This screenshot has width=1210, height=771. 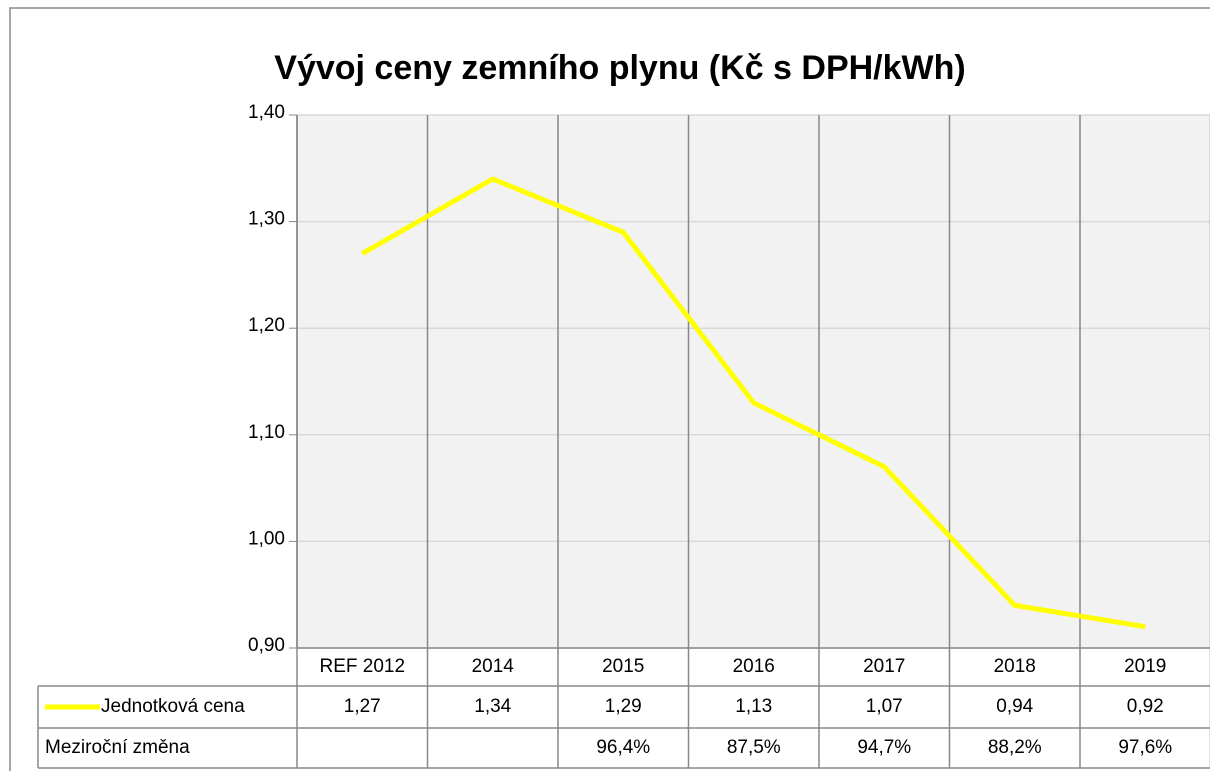 What do you see at coordinates (623, 747) in the screenshot?
I see `table-value: 96,4%` at bounding box center [623, 747].